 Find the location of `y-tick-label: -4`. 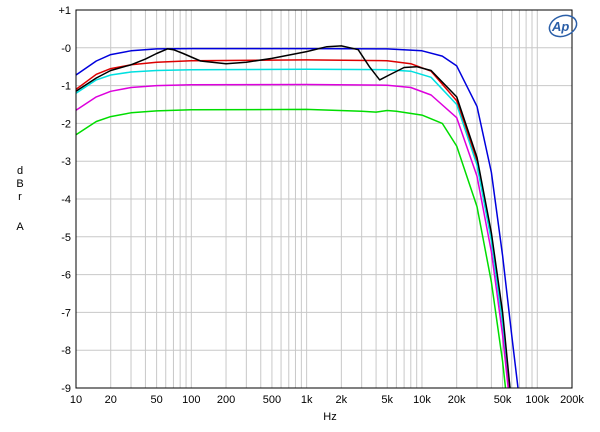

y-tick-label: -4 is located at coordinates (66, 200).